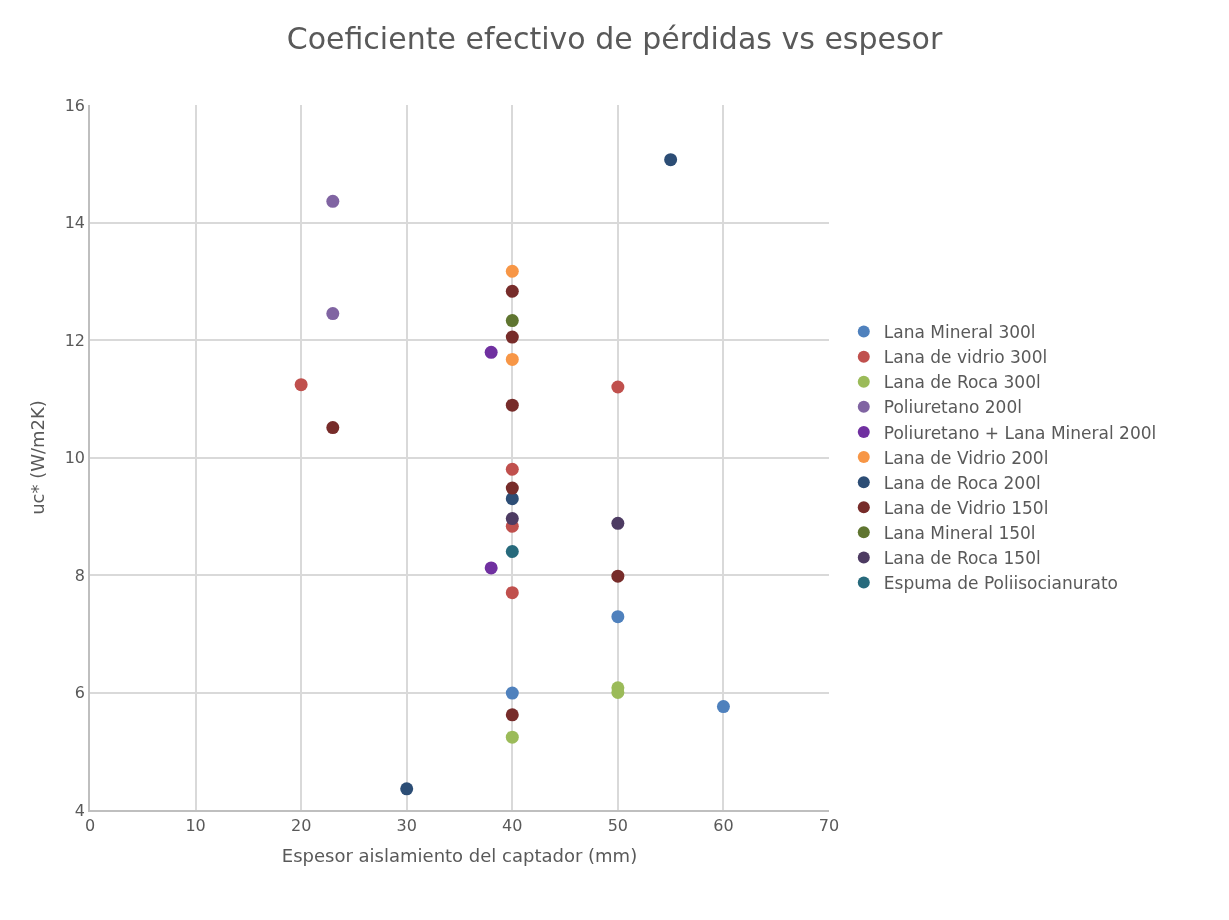 Image resolution: width=1229 pixels, height=920 pixels. What do you see at coordinates (952, 407) in the screenshot?
I see `legend-label: Poliuretano 200l` at bounding box center [952, 407].